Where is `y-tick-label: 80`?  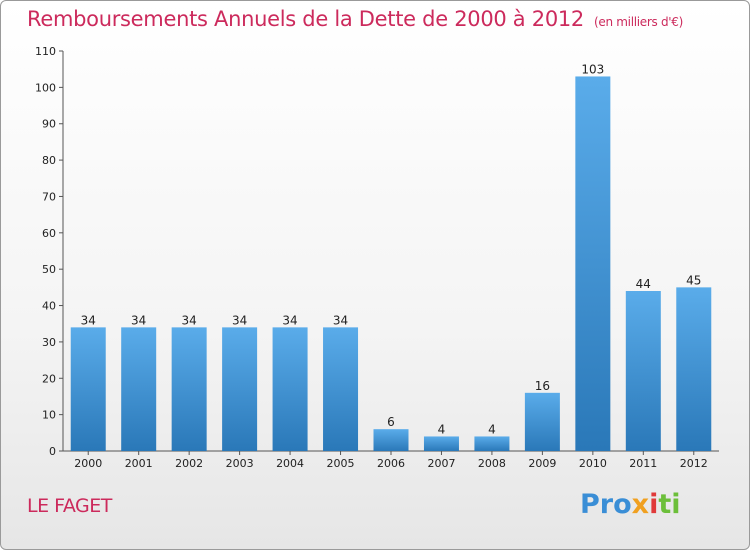
y-tick-label: 80 is located at coordinates (49, 160).